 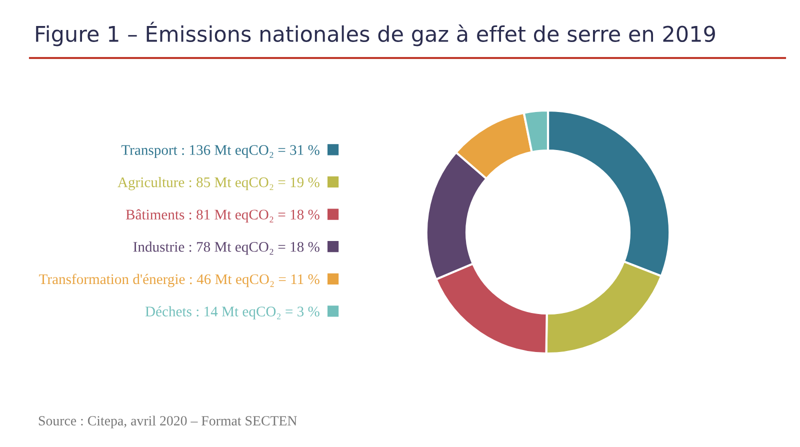 What do you see at coordinates (219, 183) in the screenshot?
I see `legend-label: Agriculture : 85 Mt eqCO₂ = 19 %` at bounding box center [219, 183].